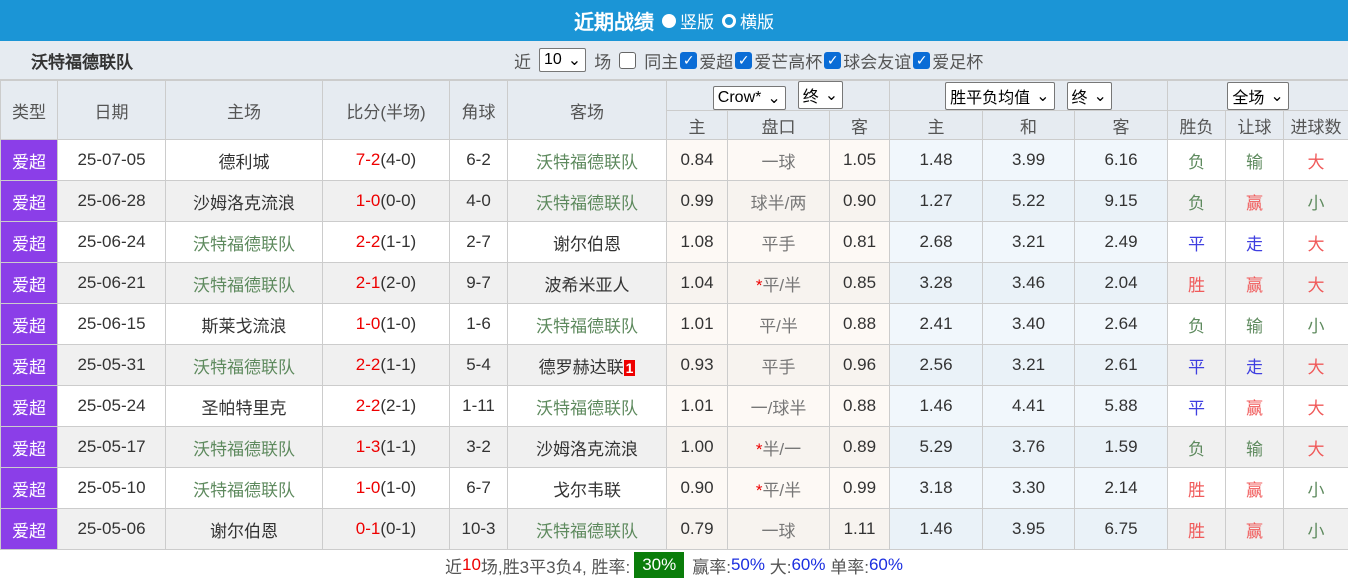 The height and width of the screenshot is (580, 1348). What do you see at coordinates (398, 323) in the screenshot?
I see `half-score: (1-0)` at bounding box center [398, 323].